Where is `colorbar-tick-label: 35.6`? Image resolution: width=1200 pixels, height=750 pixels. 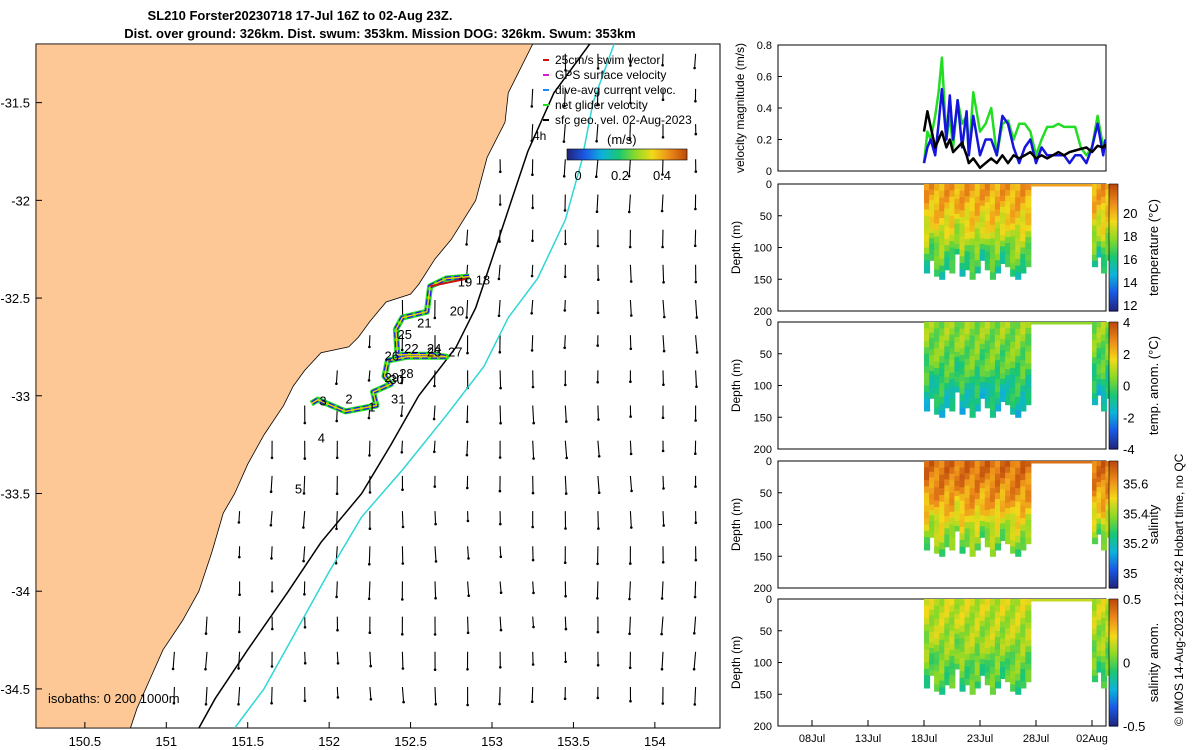 colorbar-tick-label: 35.6 is located at coordinates (1135, 483).